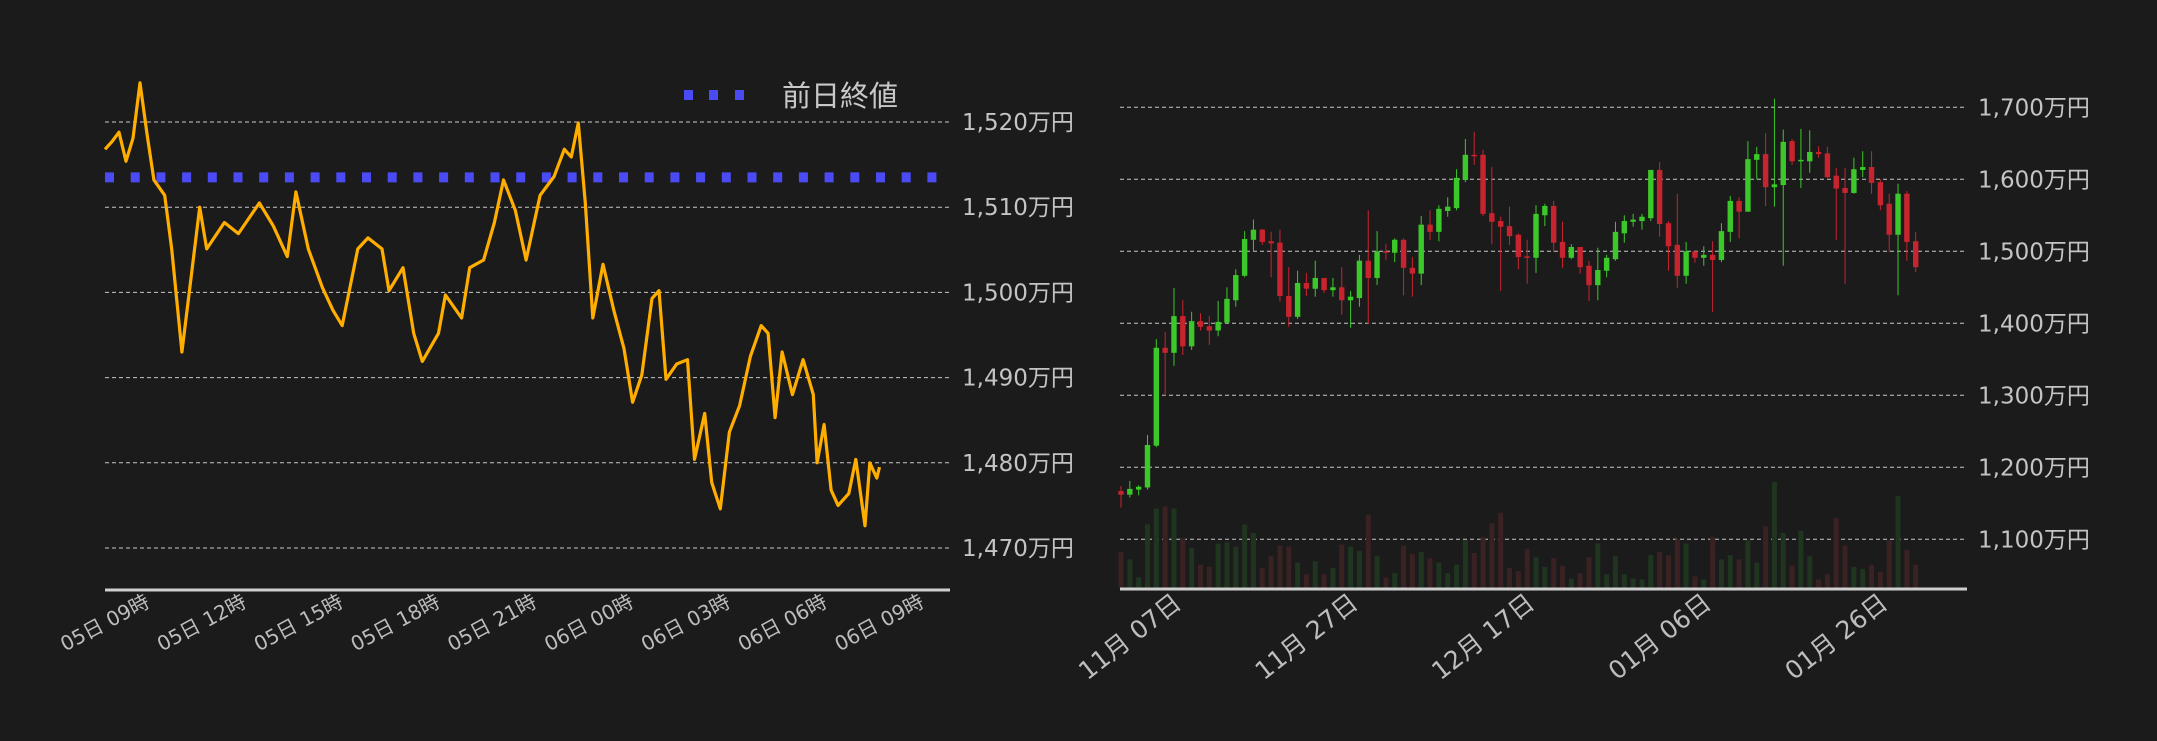 The width and height of the screenshot is (2157, 741). I want to click on x-tick-label: 06日 03時, so click(685, 622).